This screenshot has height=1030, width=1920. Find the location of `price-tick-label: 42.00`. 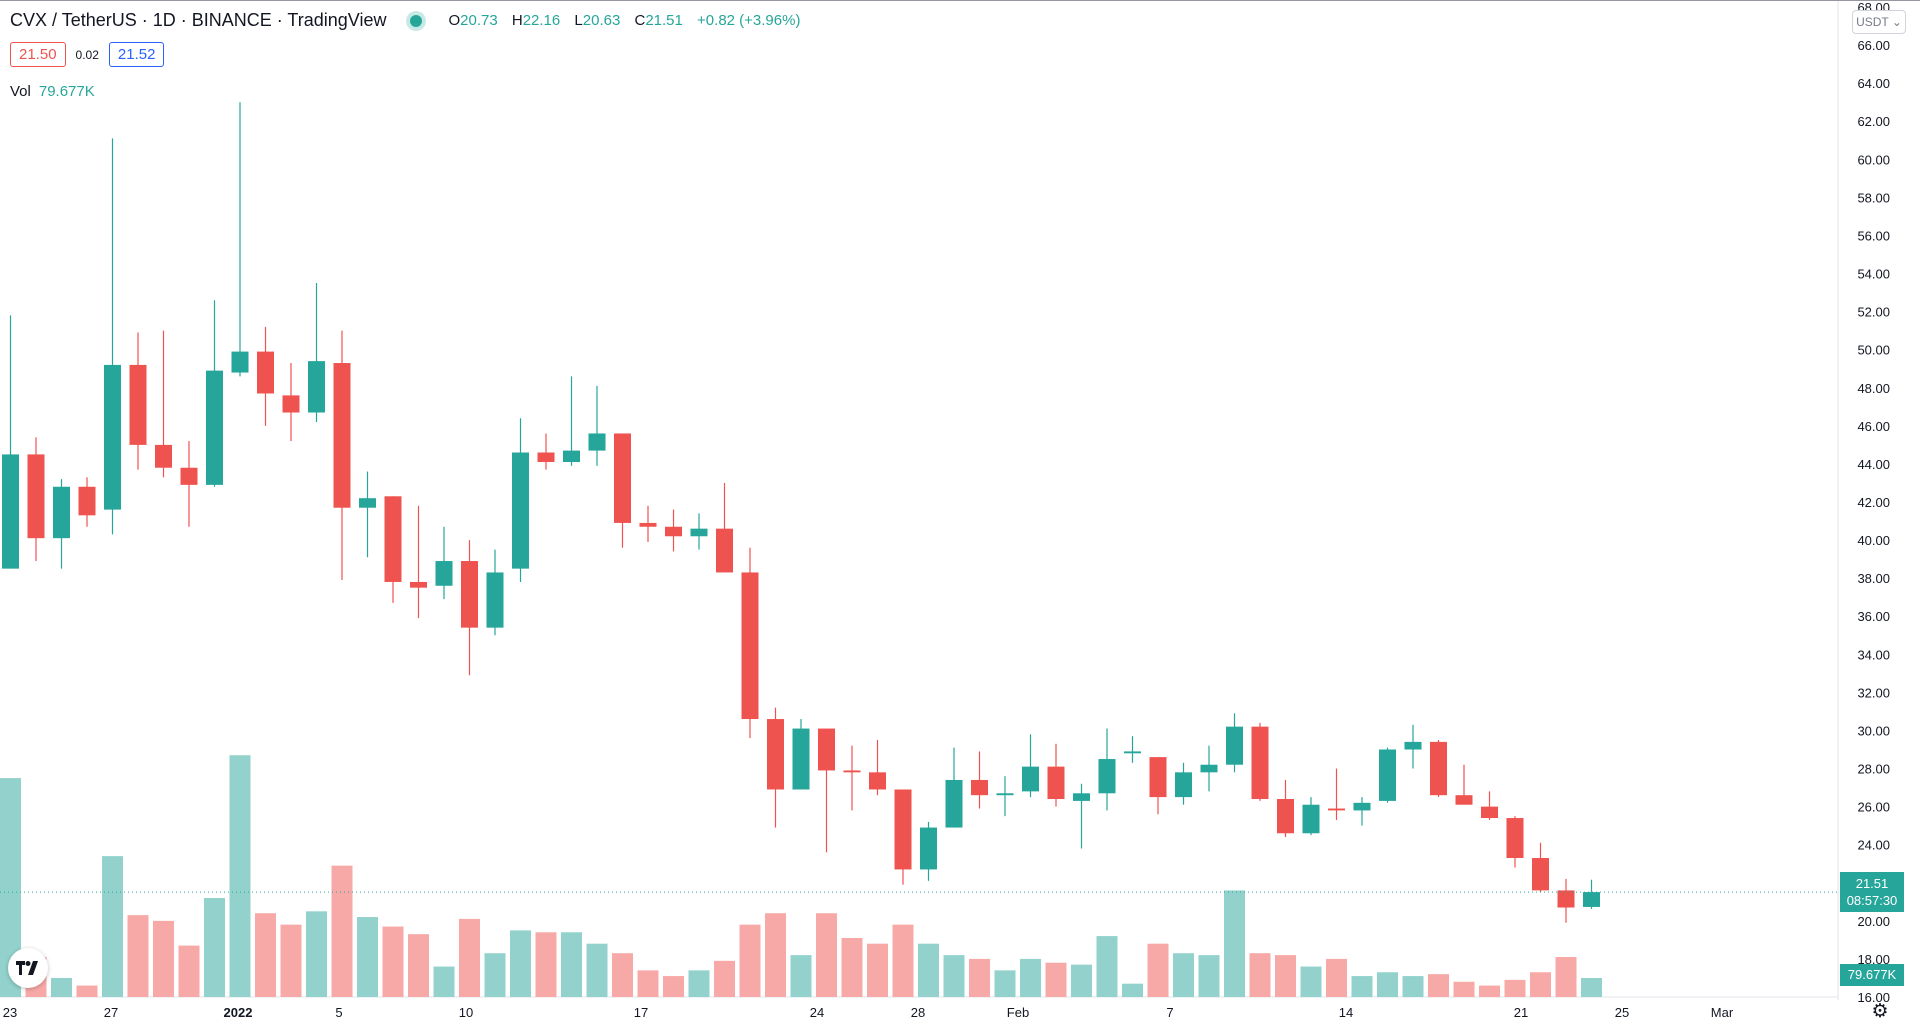

price-tick-label: 42.00 is located at coordinates (1873, 502).